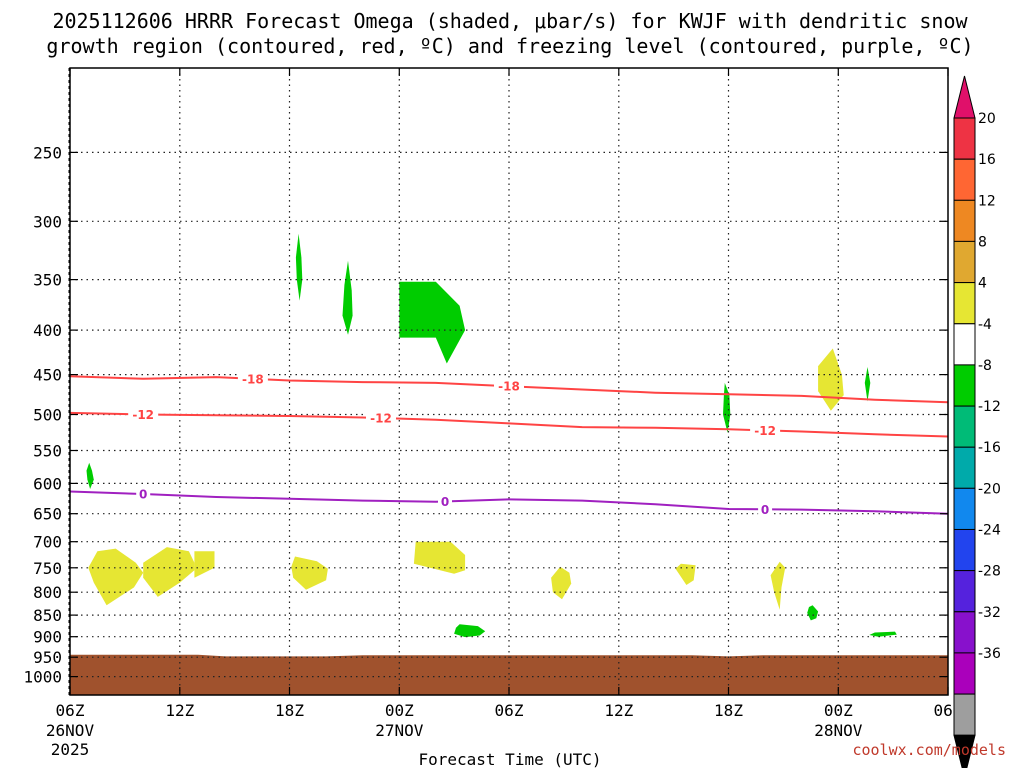  Describe the element at coordinates (985, 366) in the screenshot. I see `colorbar-label: -8` at that location.